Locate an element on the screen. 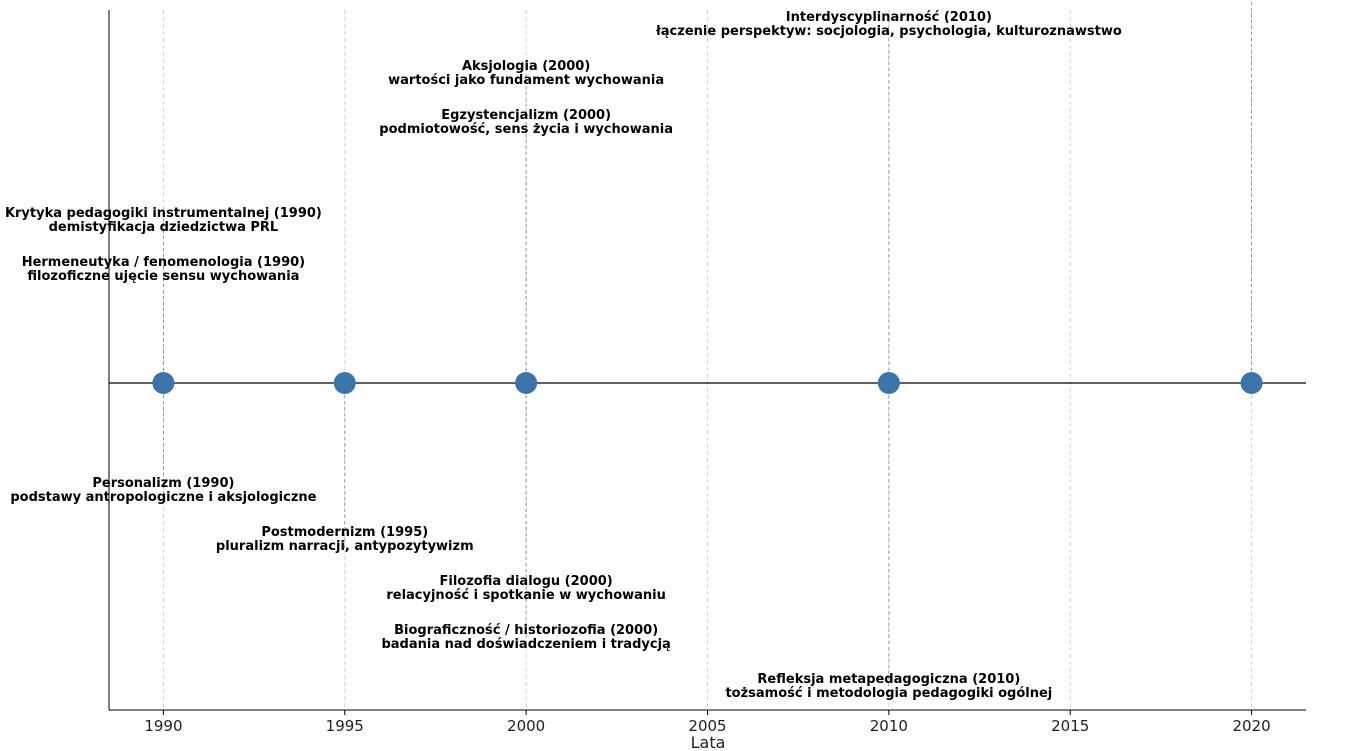 The height and width of the screenshot is (751, 1366). event-description: pluralizm narracji, antypozytywizm is located at coordinates (345, 546).